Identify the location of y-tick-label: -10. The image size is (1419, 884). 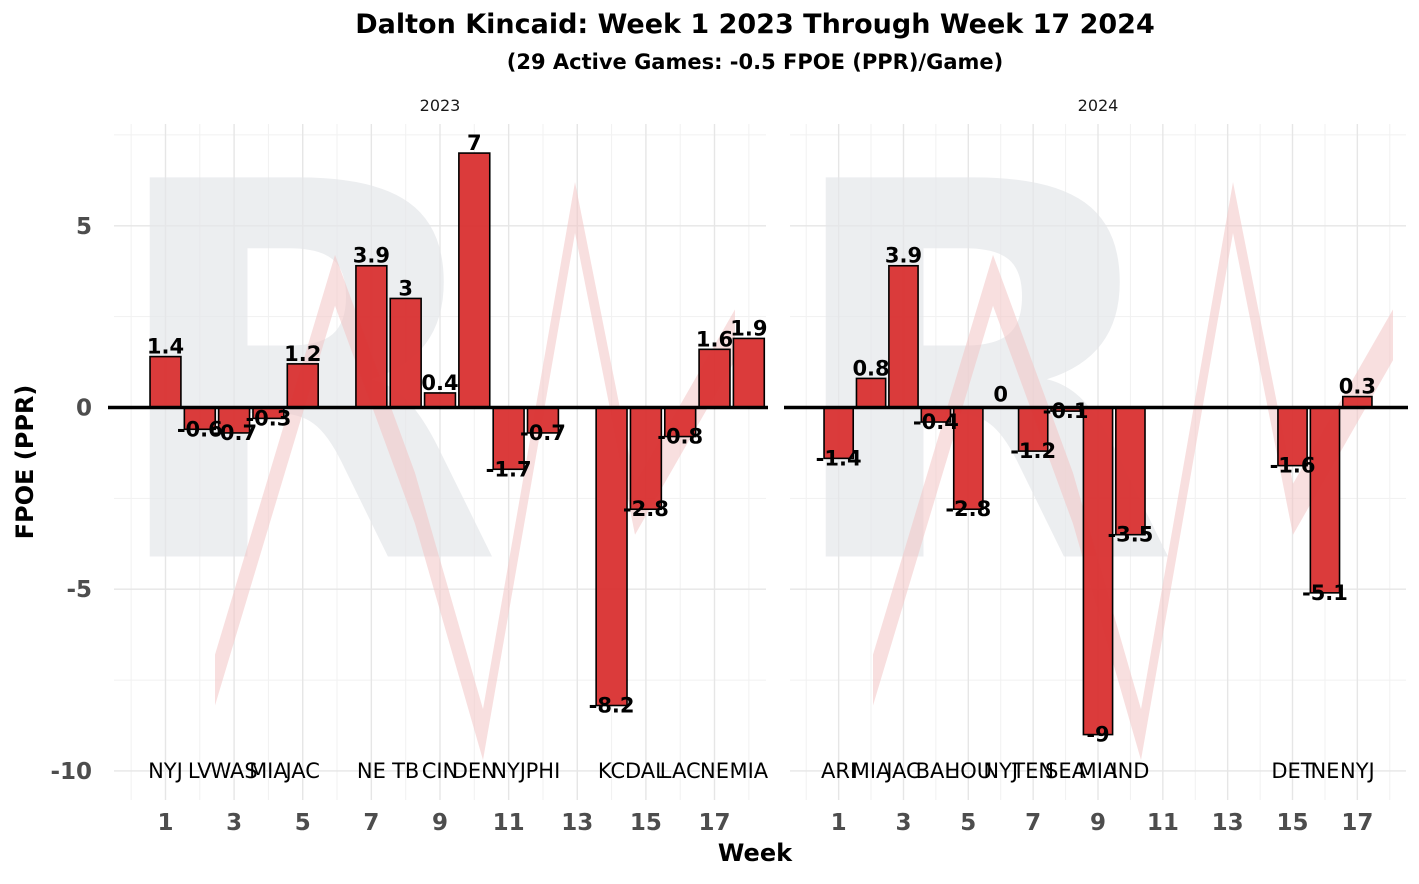
(71, 772).